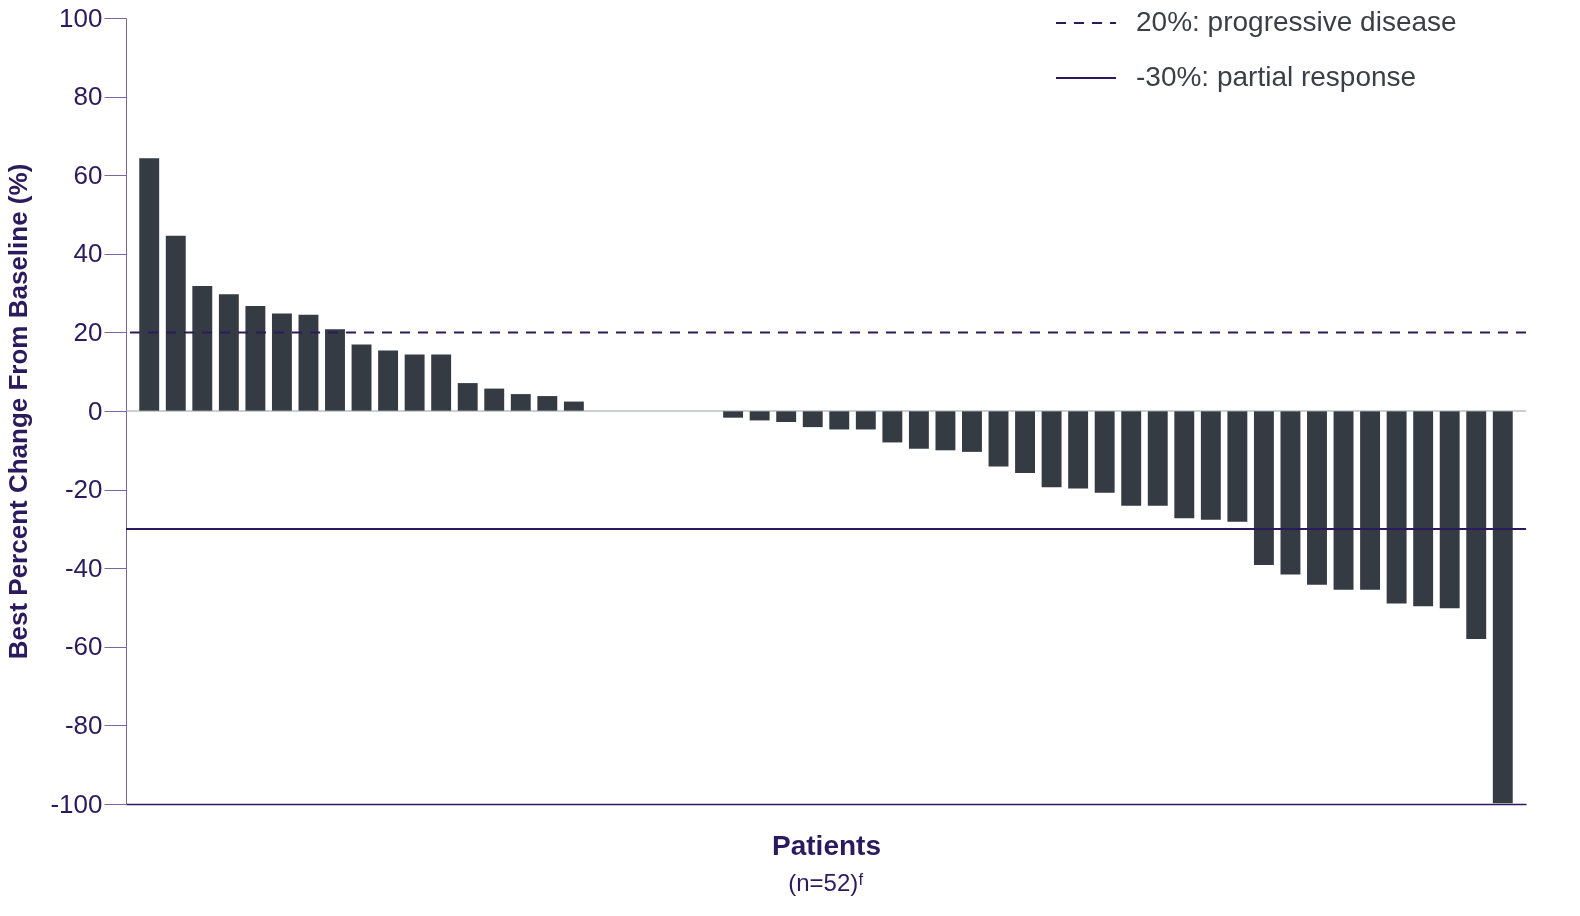 This screenshot has width=1580, height=916. I want to click on y-tick-label: 100, so click(81, 17).